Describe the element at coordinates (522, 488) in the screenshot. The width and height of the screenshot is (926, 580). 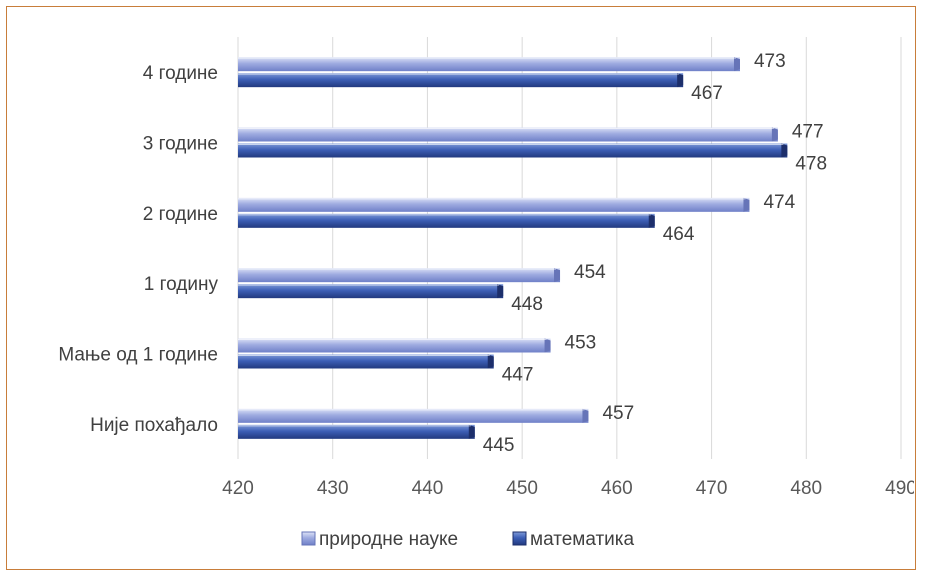
I see `x-tick-label: 450` at that location.